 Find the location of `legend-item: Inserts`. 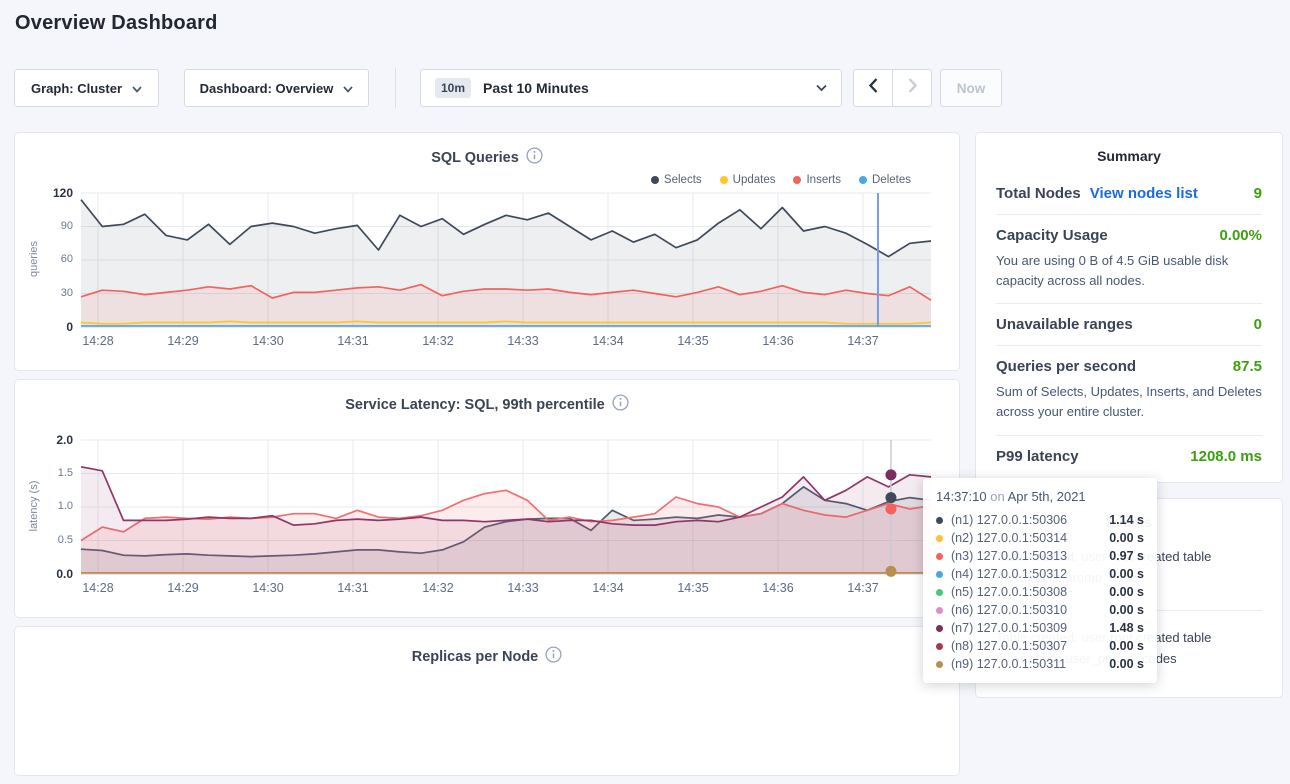

legend-item: Inserts is located at coordinates (817, 180).